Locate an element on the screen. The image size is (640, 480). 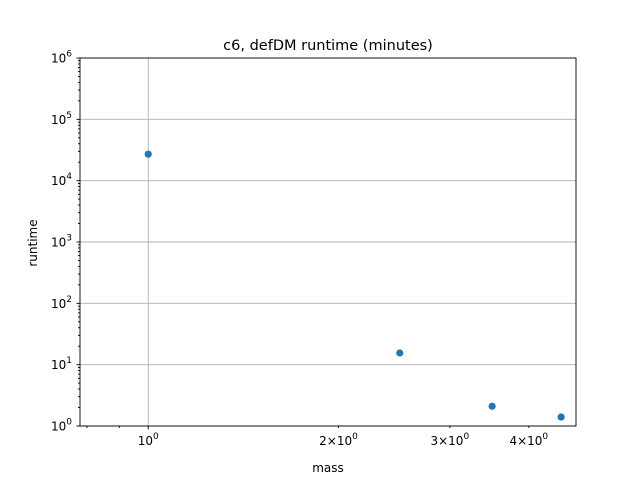
x-axis-label: mass is located at coordinates (328, 468).